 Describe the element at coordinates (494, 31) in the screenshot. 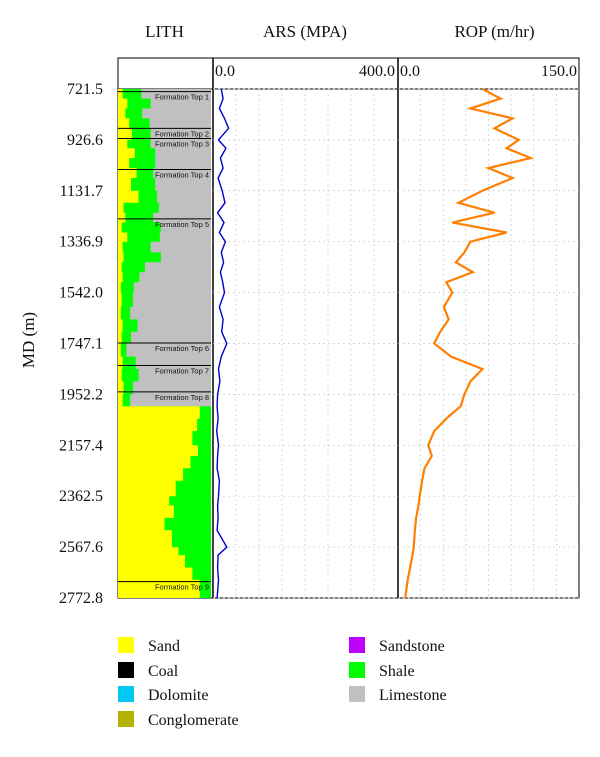

I see `rop-track-title: ROP (m/hr)` at that location.